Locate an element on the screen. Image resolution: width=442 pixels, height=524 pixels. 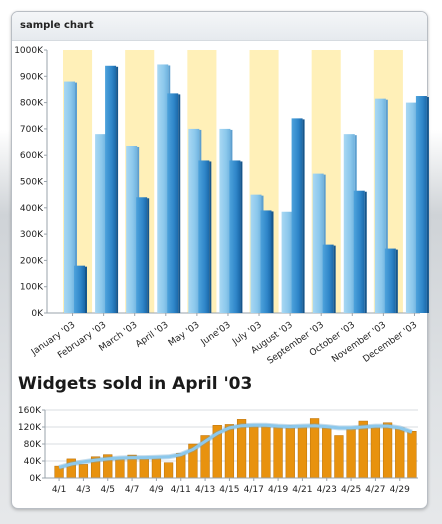
y-tick-label: 700K is located at coordinates (32, 130).